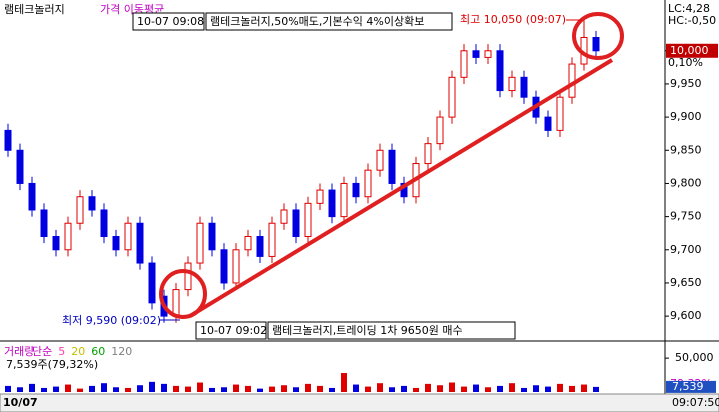 This screenshot has height=412, width=719. Describe the element at coordinates (686, 182) in the screenshot. I see `y-tick-label: 9,800` at that location.